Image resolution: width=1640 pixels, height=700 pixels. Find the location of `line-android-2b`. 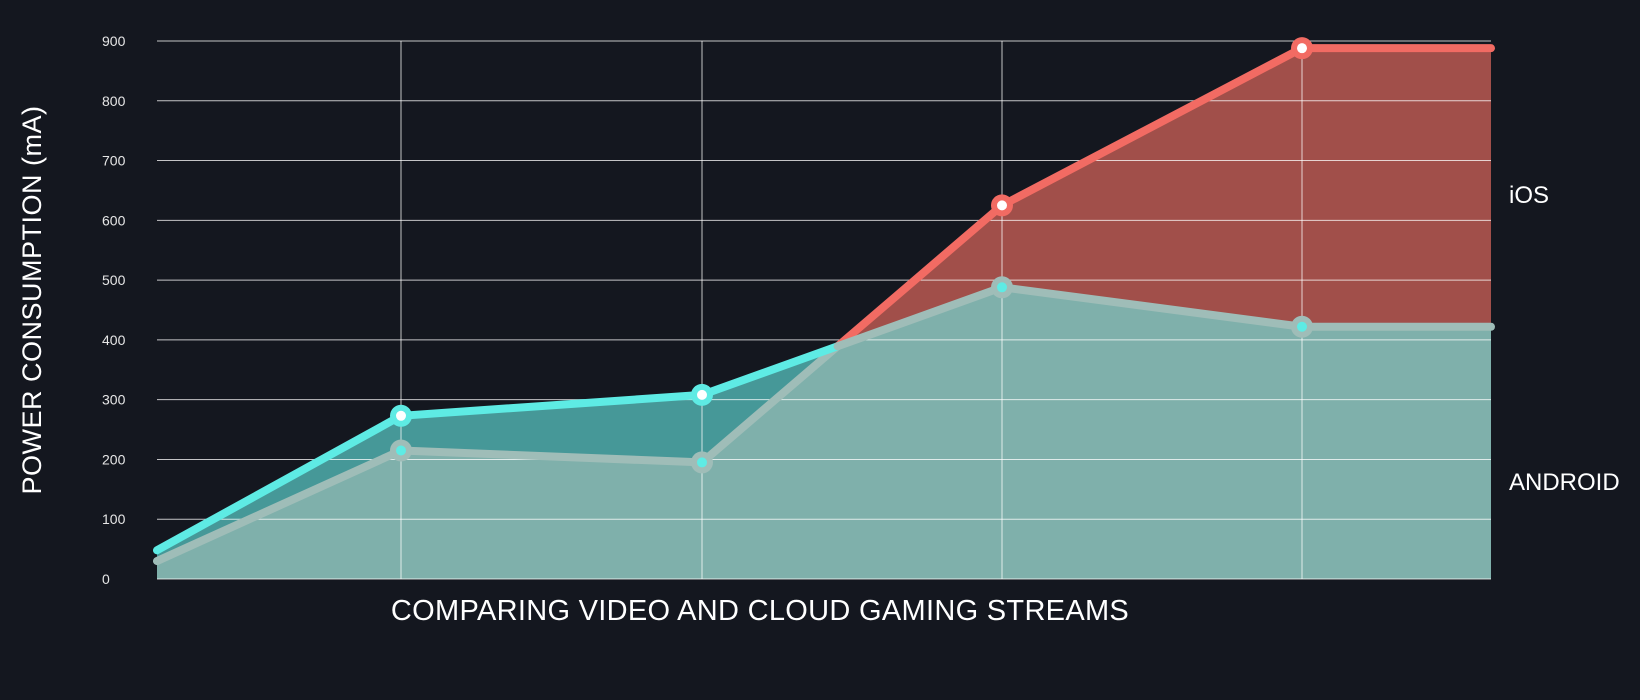

line-android-2b is located at coordinates (919, 317).